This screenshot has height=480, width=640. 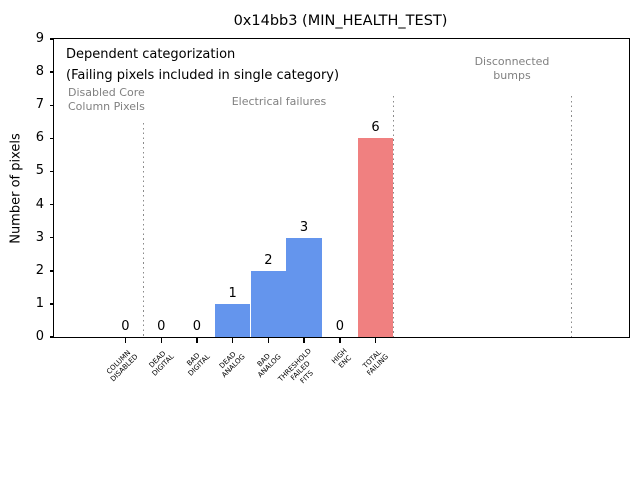 What do you see at coordinates (39, 38) in the screenshot?
I see `ytick-label: 9` at bounding box center [39, 38].